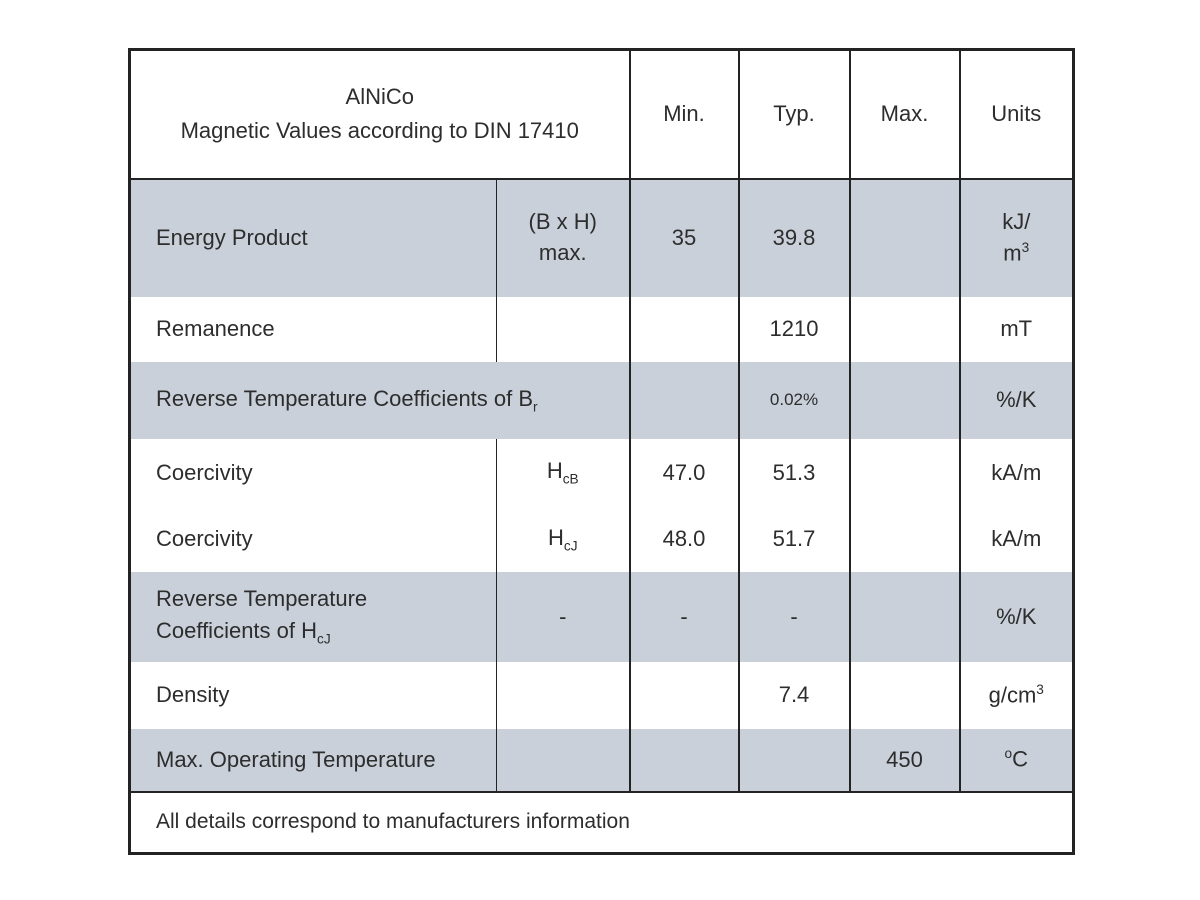  Describe the element at coordinates (324, 639) in the screenshot. I see `label-subscript: cJ` at that location.